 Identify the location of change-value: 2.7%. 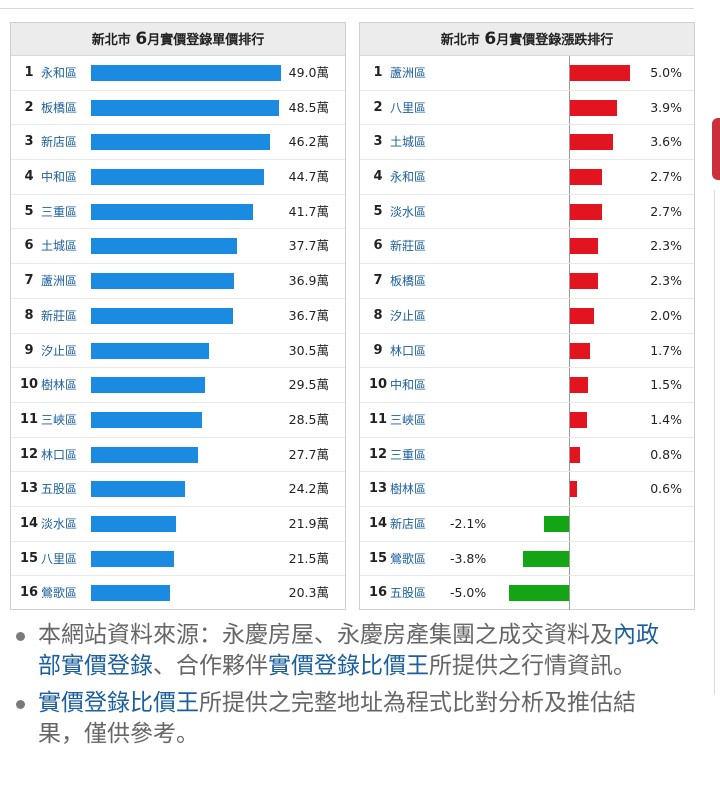
(666, 211).